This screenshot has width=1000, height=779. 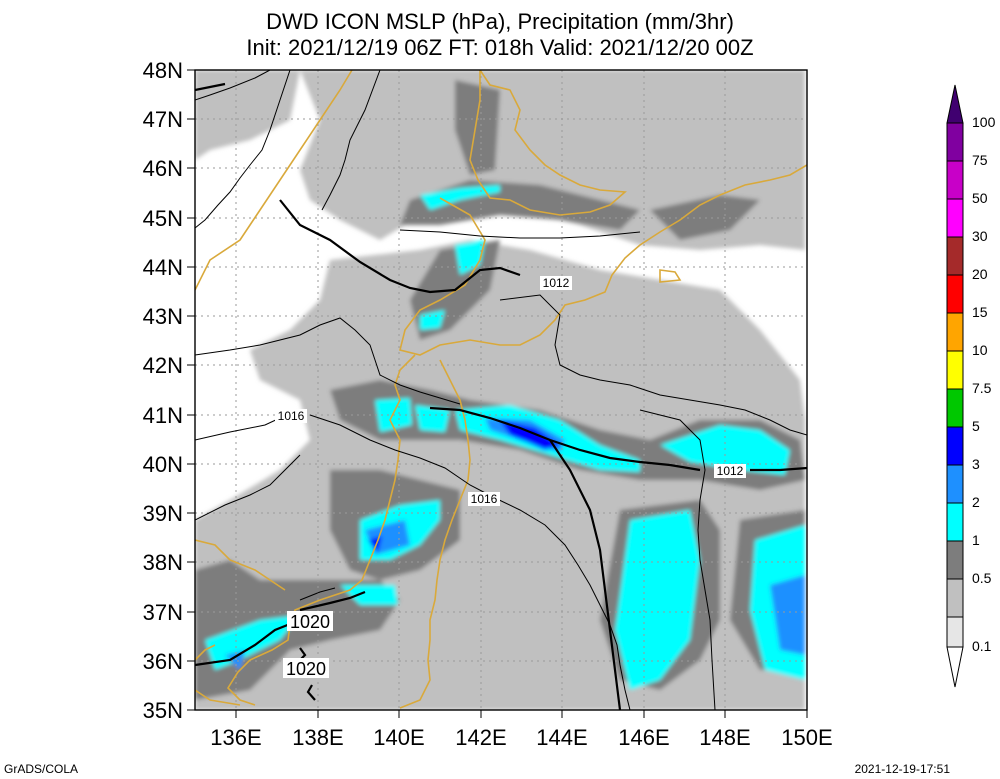 What do you see at coordinates (982, 388) in the screenshot?
I see `legend-label: 7.5` at bounding box center [982, 388].